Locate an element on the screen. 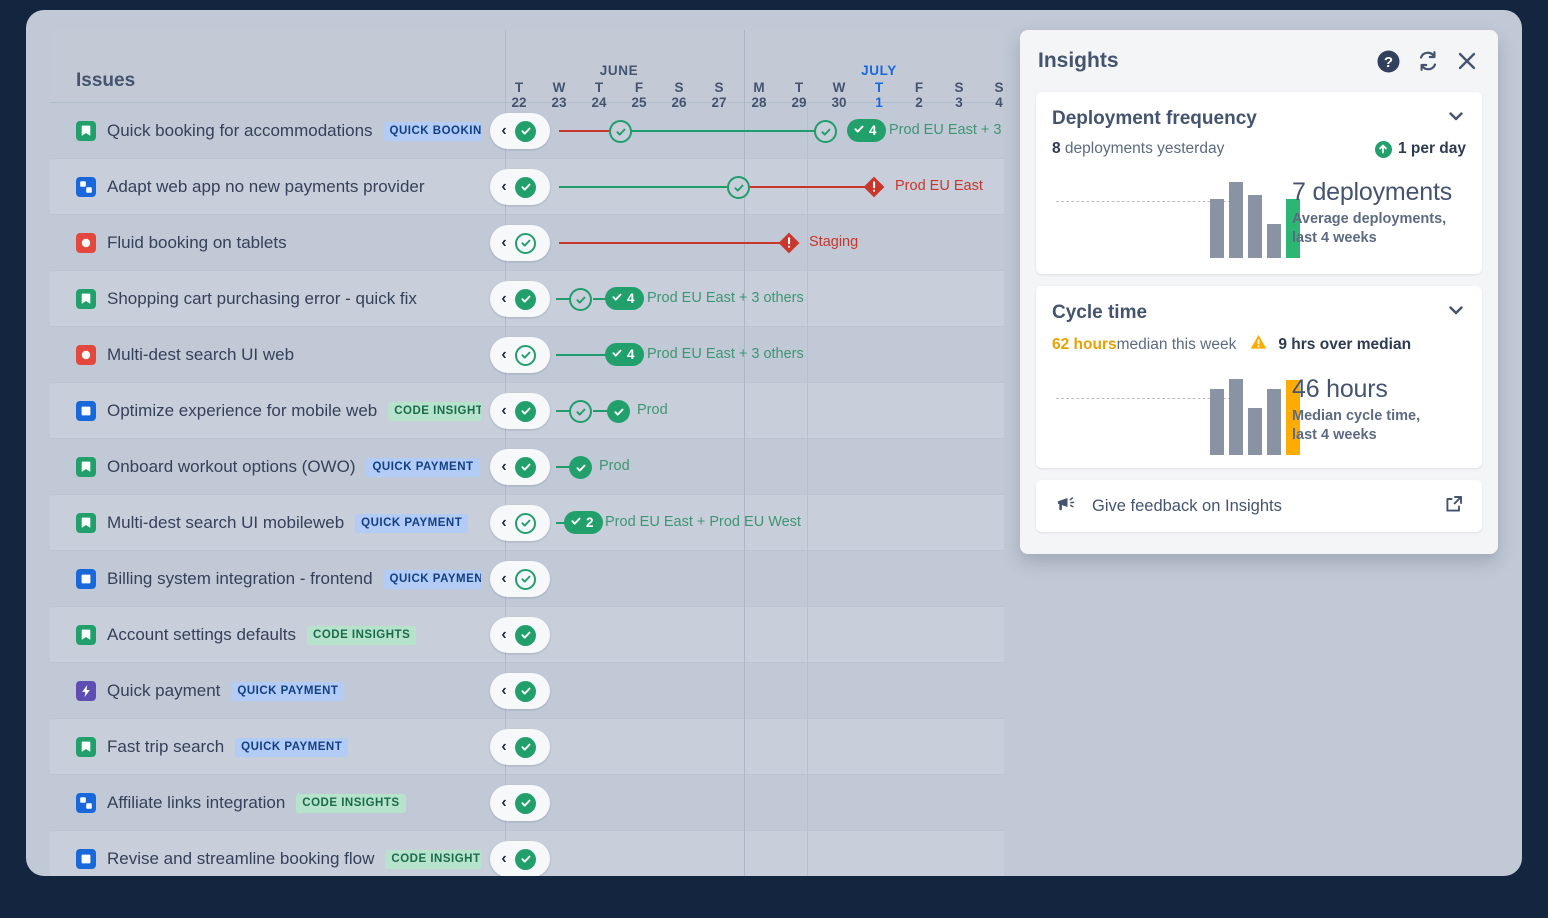  status-done-icon is located at coordinates (525, 635).